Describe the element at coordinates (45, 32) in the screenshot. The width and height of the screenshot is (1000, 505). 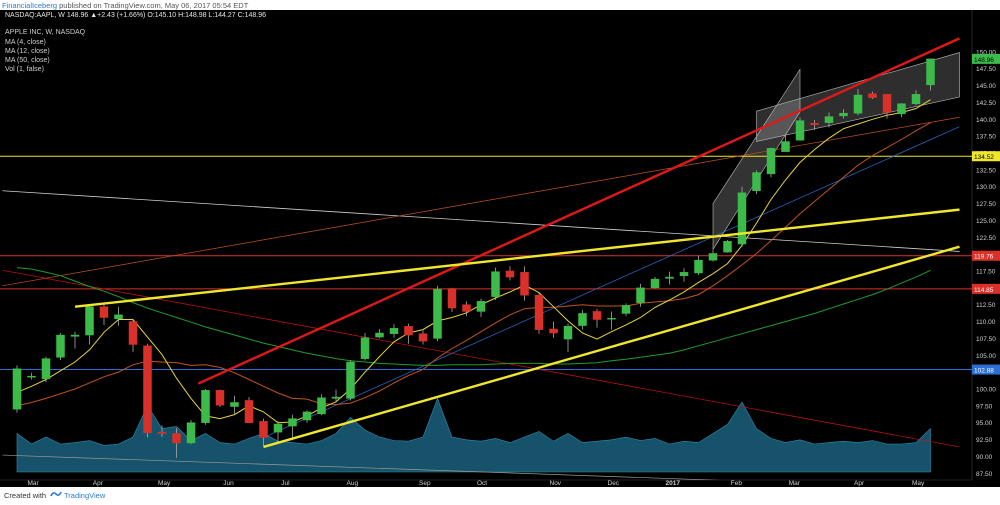
I see `legend-title: APPLE INC, W, NASDAQ` at that location.